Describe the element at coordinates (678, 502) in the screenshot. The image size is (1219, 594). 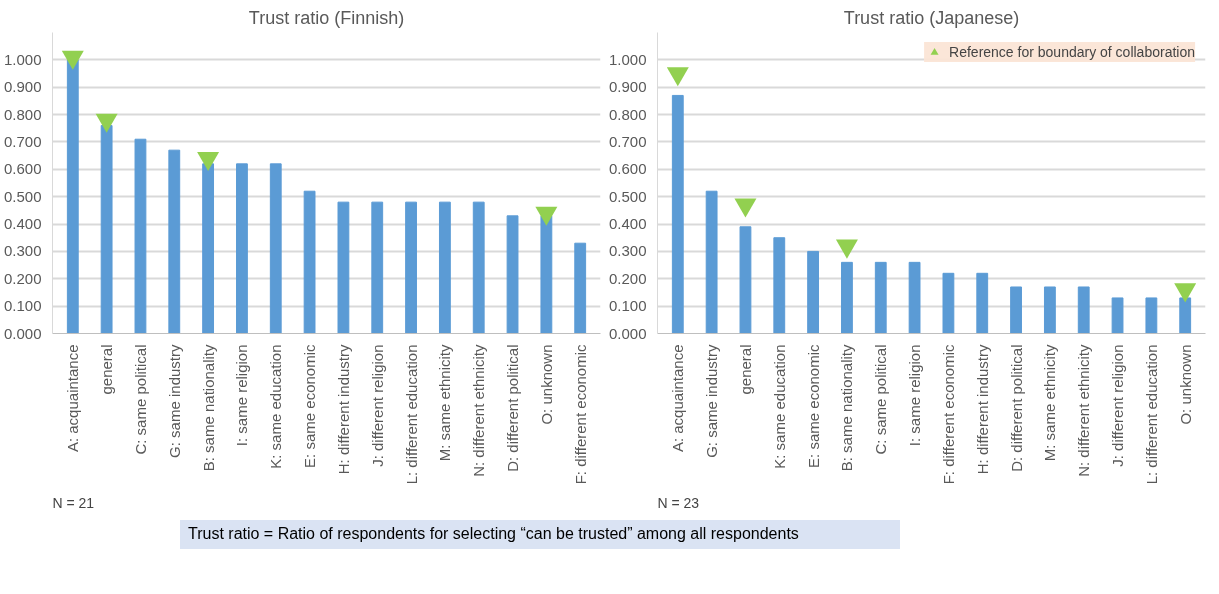
I see `text: N = 23` at that location.